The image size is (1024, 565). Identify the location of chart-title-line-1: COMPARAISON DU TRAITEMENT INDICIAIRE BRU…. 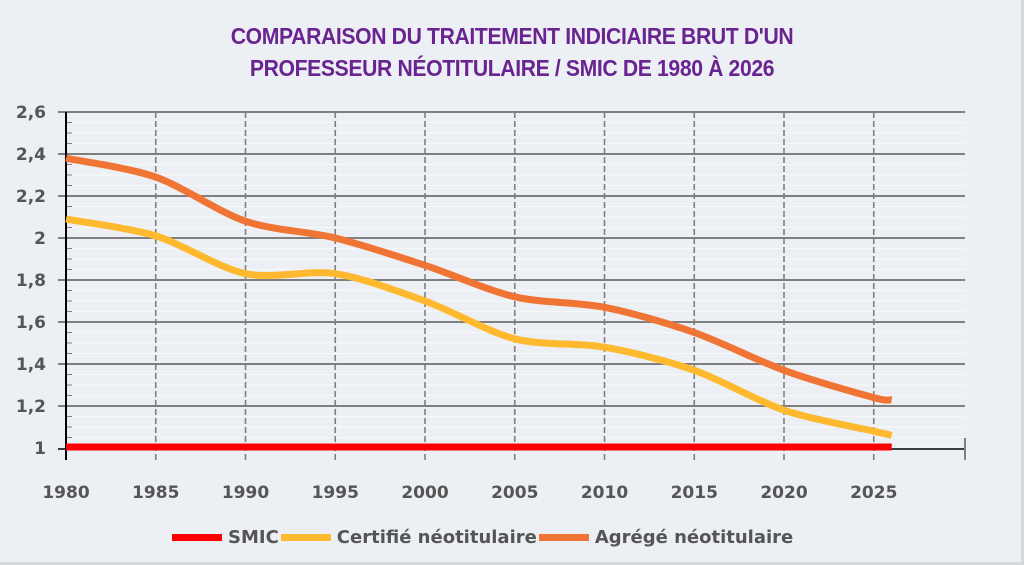
(512, 36).